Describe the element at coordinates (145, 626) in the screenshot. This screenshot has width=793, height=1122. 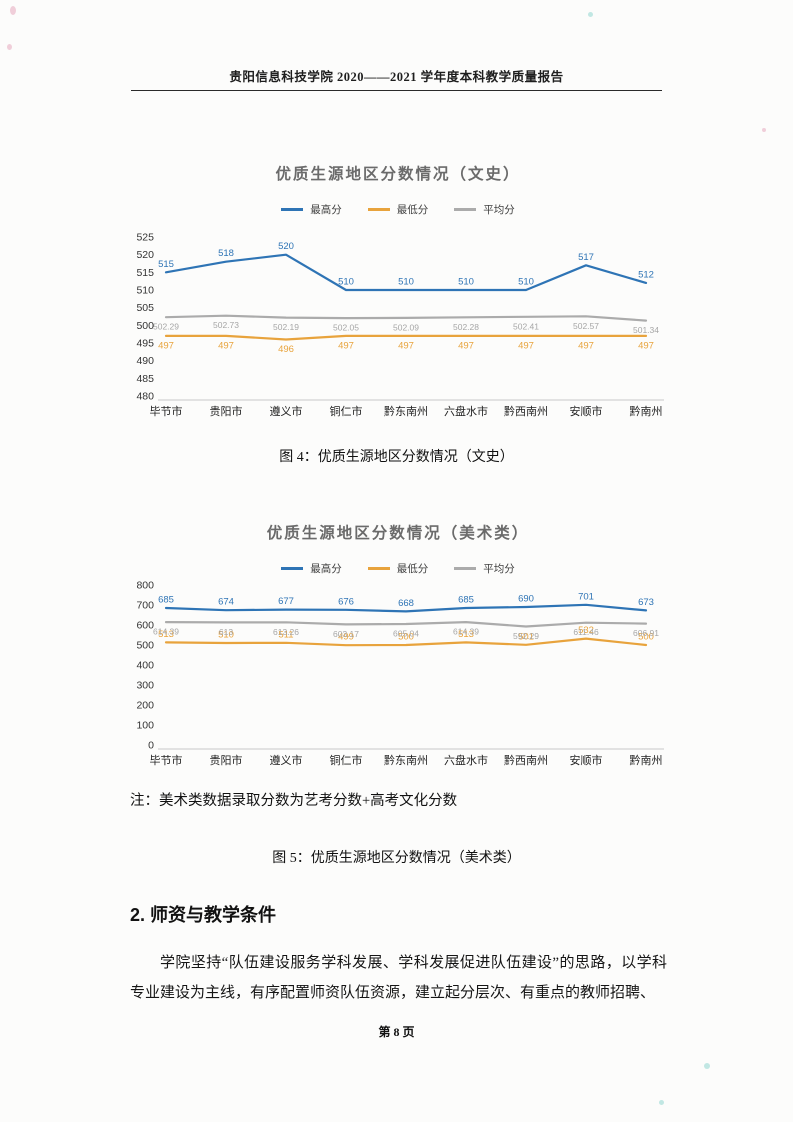
I see `y-tick-label: 600` at that location.